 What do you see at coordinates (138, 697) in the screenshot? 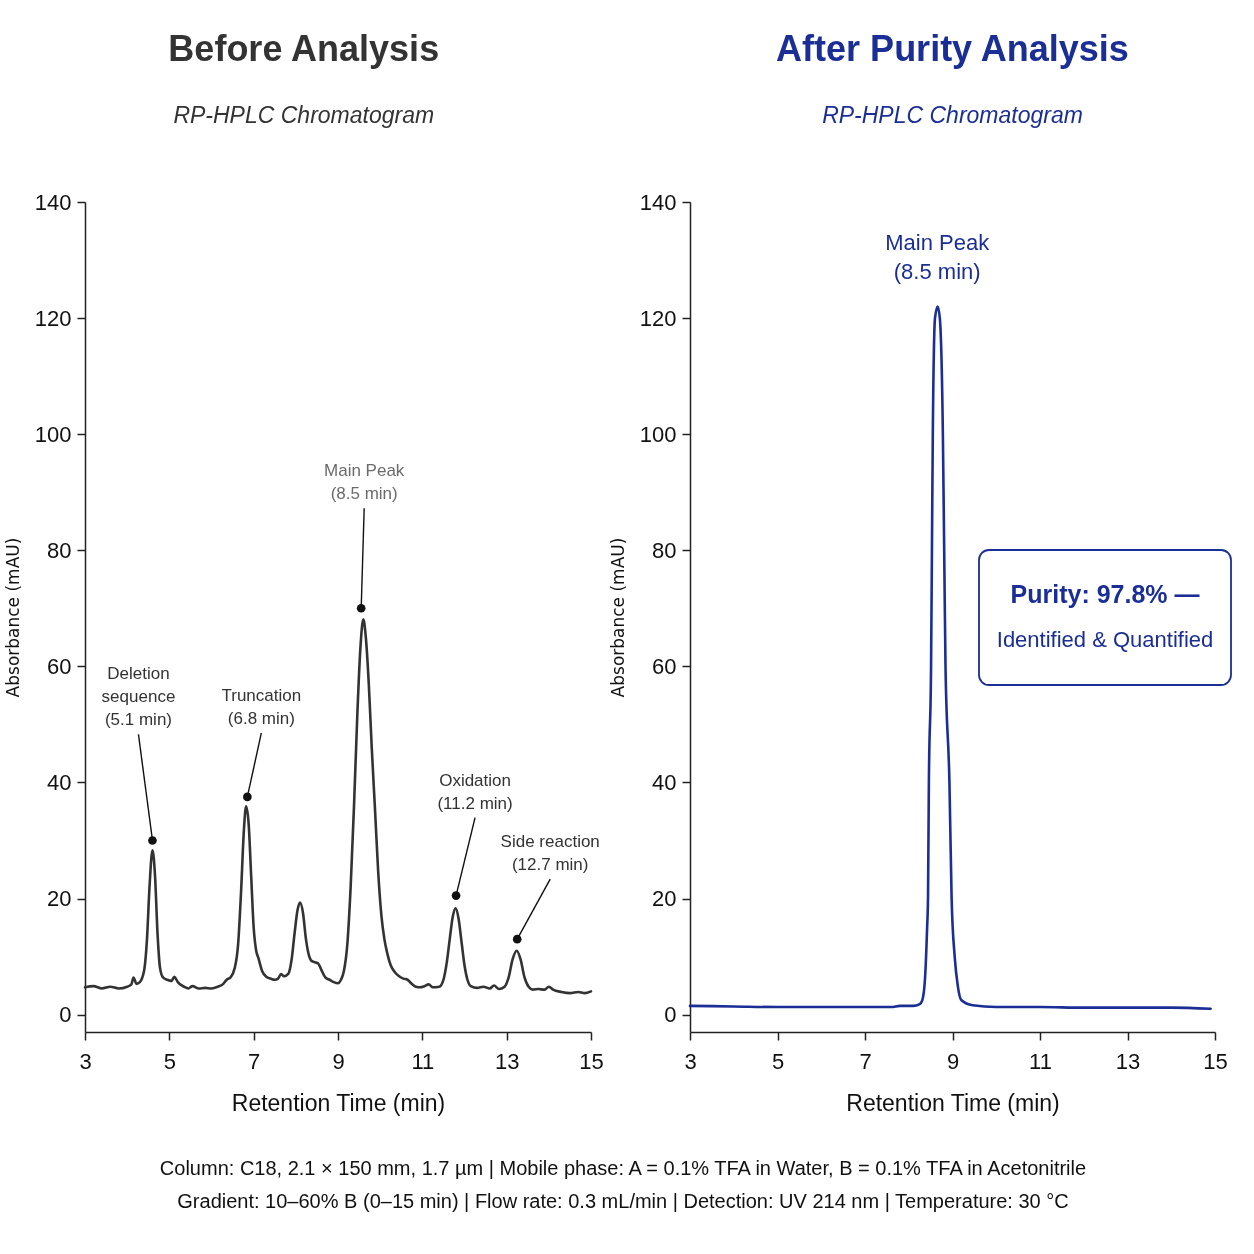
I see `annotation: Deletion sequence (5.1 min)` at bounding box center [138, 697].